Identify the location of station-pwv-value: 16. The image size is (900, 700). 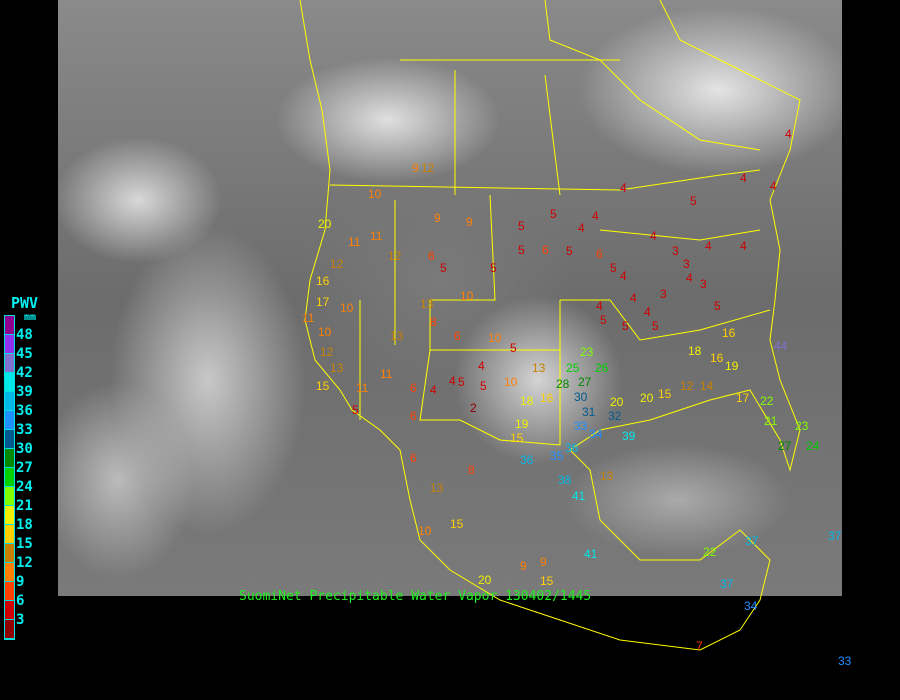
(717, 358).